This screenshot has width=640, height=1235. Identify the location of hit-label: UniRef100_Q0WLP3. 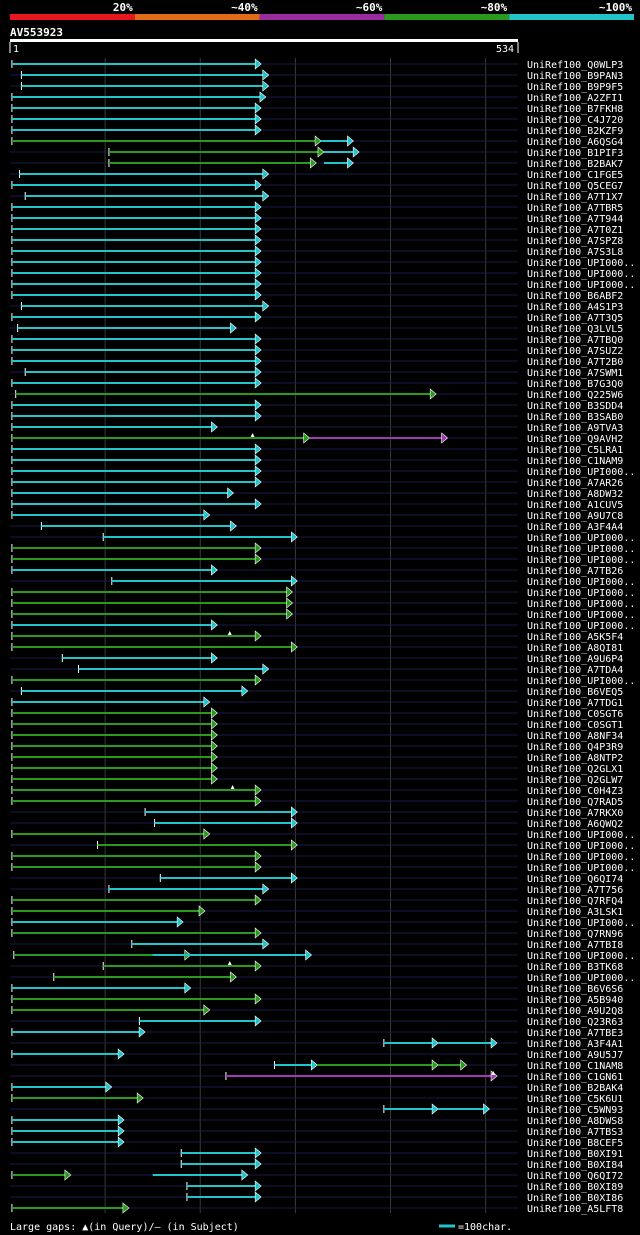
(575, 65).